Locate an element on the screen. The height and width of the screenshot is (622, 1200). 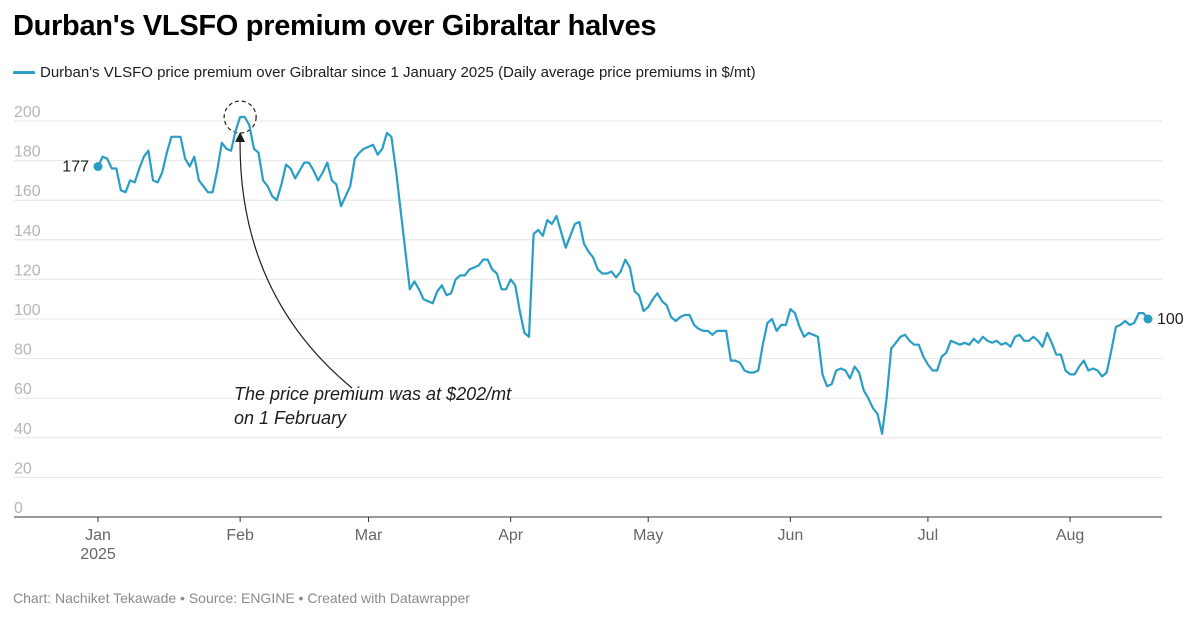
y-tick-label: 120 is located at coordinates (27, 270).